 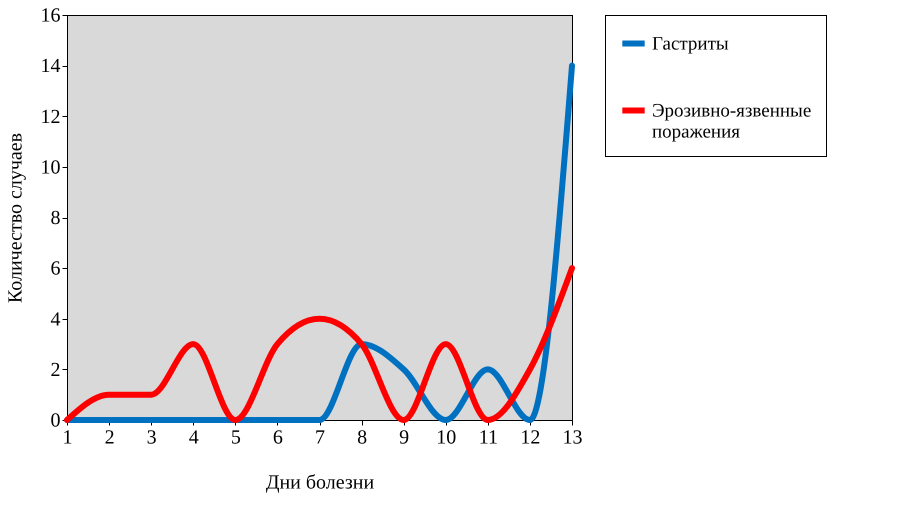 What do you see at coordinates (404, 437) in the screenshot?
I see `x-tick-label: 9` at bounding box center [404, 437].